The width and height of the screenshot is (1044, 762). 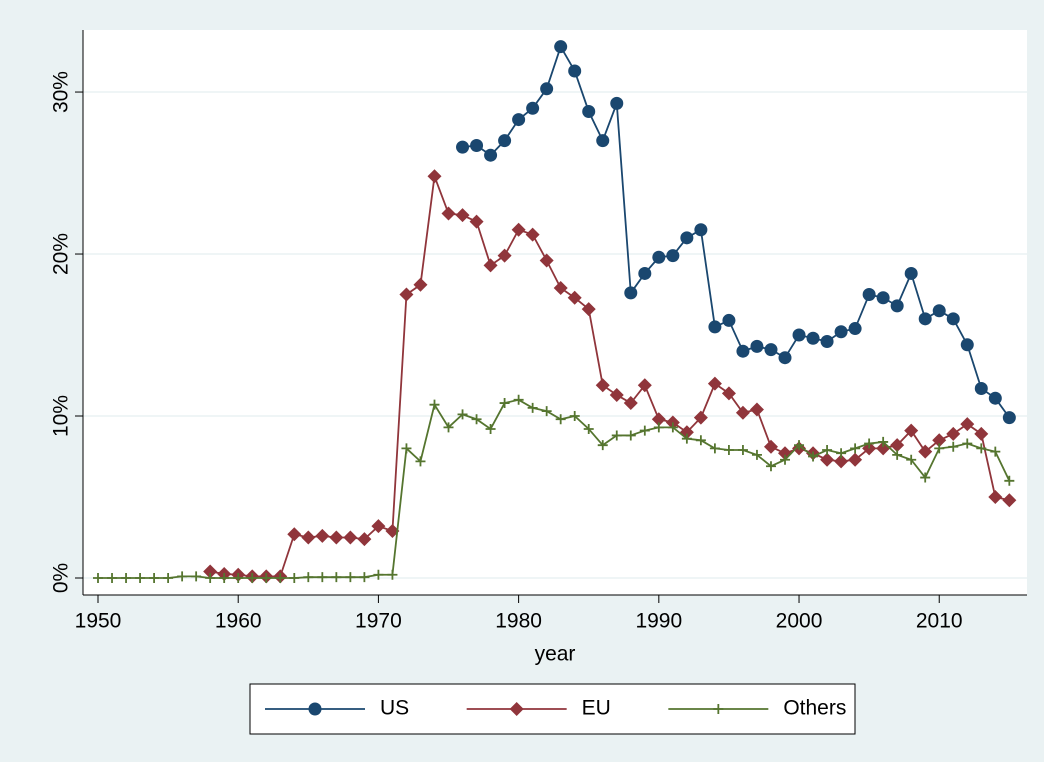 I want to click on x-tick-label: 1950, so click(x=98, y=621).